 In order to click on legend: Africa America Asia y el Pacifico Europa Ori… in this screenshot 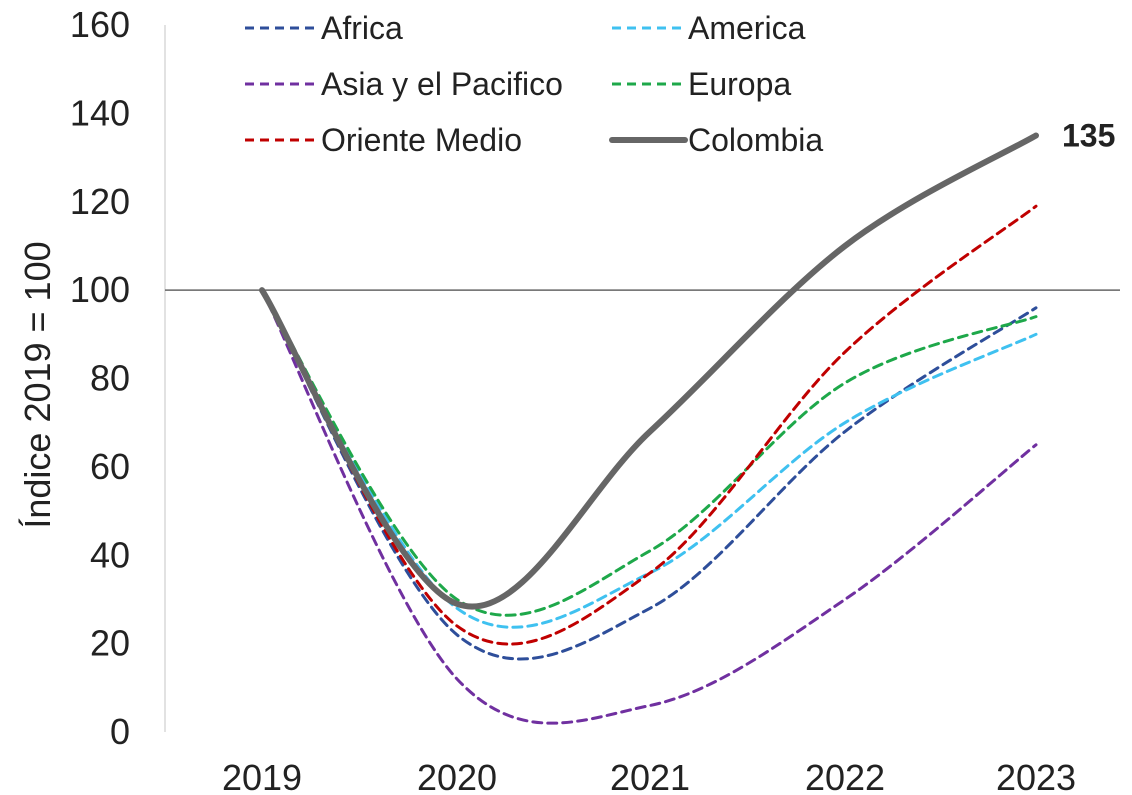, I will do `click(534, 84)`.